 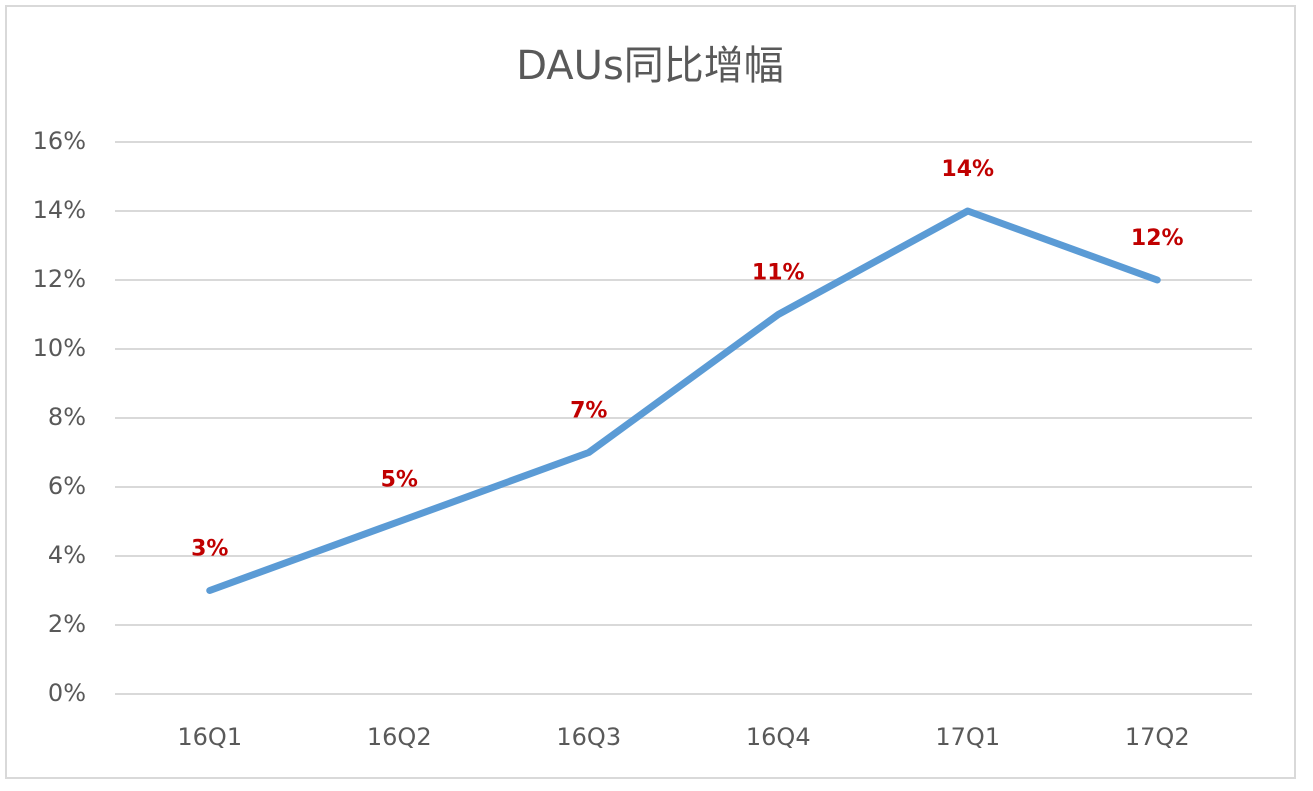 What do you see at coordinates (67, 693) in the screenshot?
I see `y-tick-label: 0%` at bounding box center [67, 693].